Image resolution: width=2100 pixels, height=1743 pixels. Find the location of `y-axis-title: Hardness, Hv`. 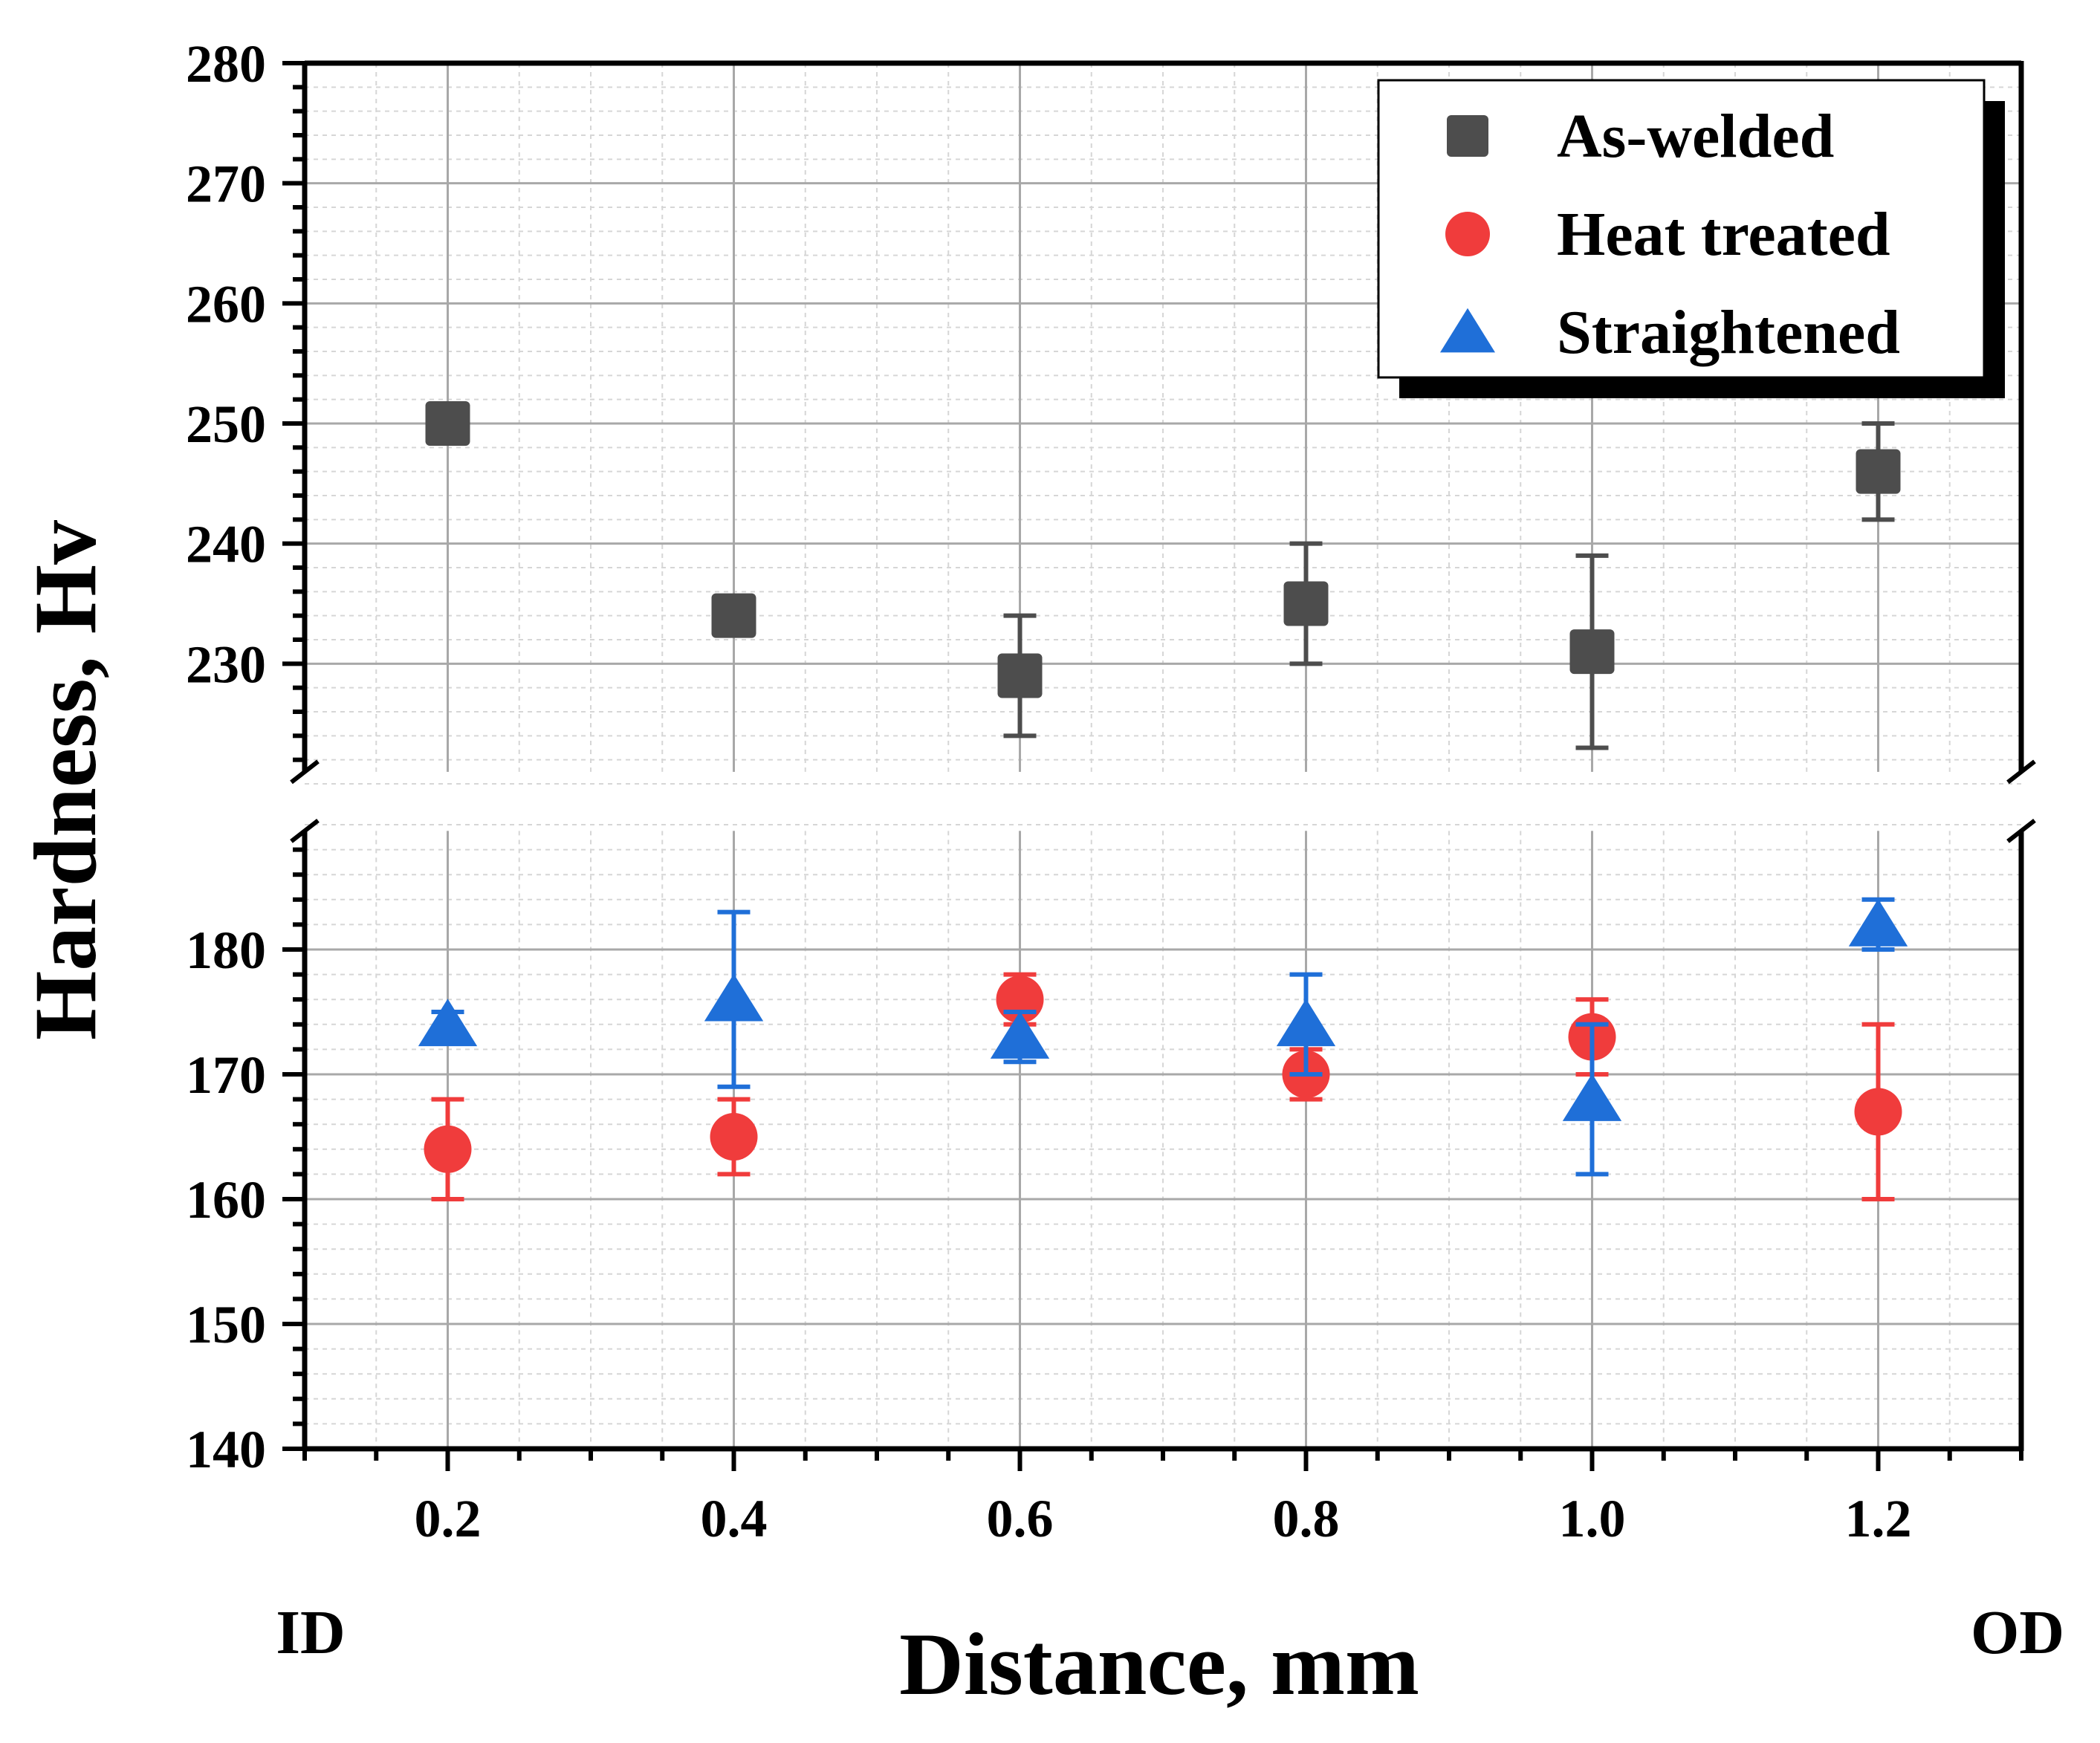

y-axis-title: Hardness, Hv is located at coordinates (65, 780).